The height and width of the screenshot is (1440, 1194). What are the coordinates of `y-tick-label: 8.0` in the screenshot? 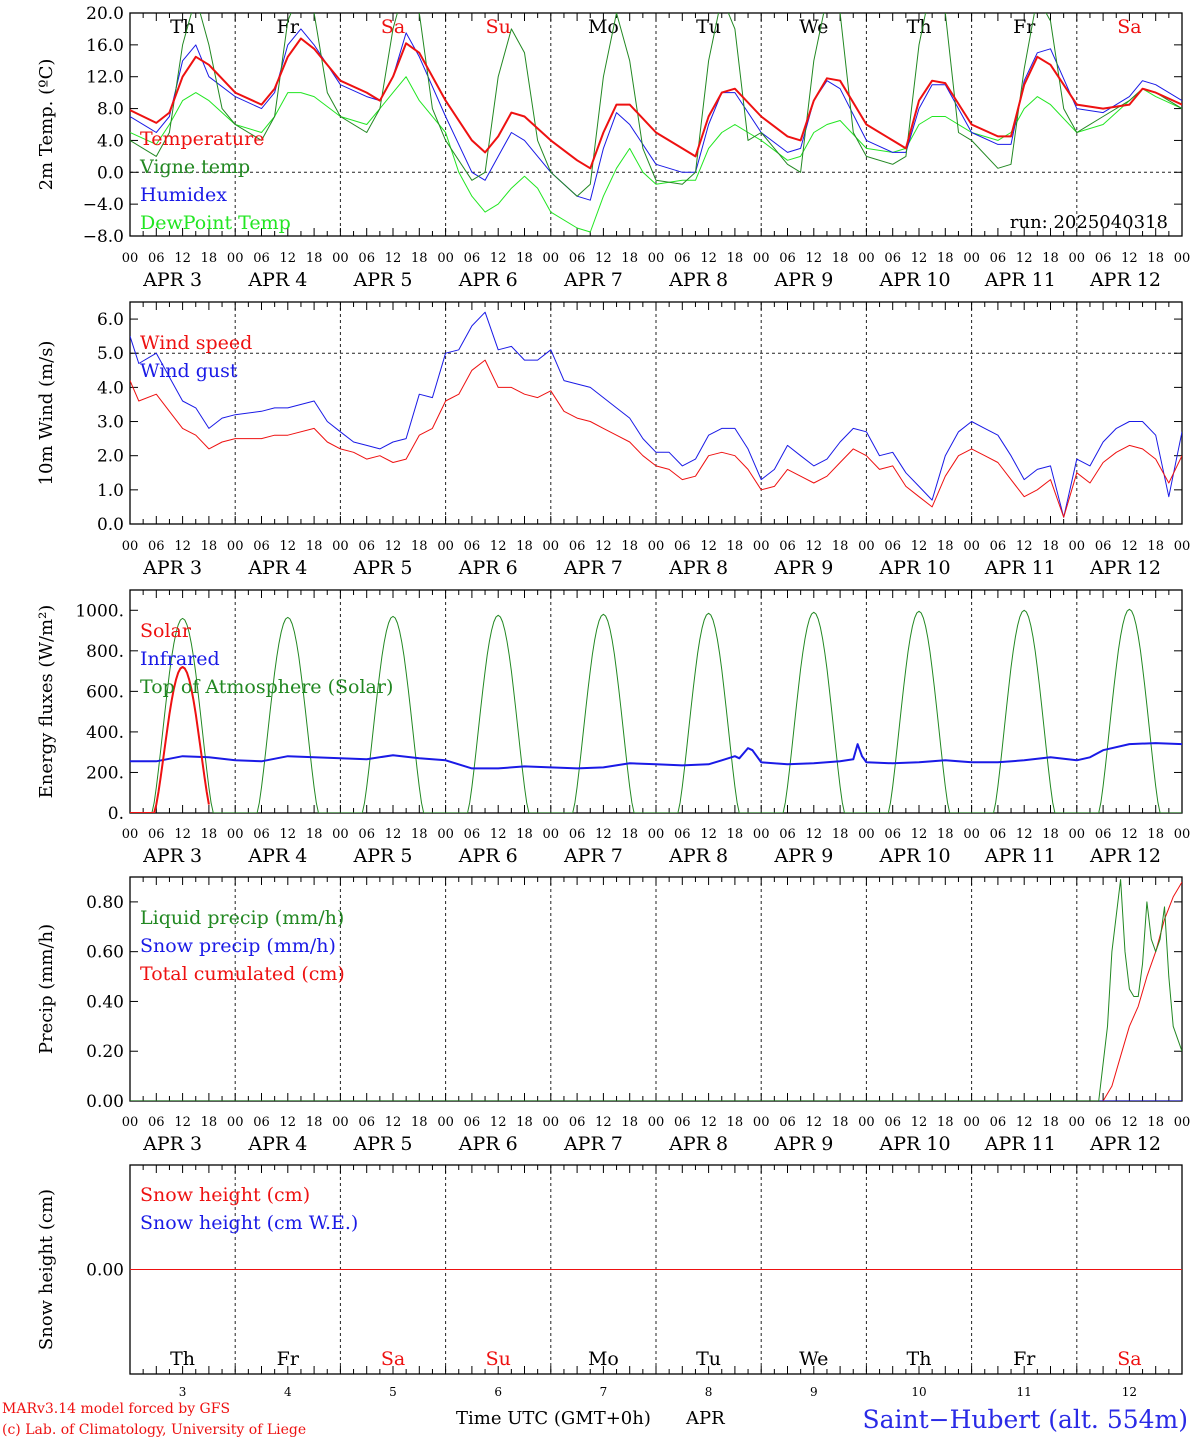 It's located at (110, 110).